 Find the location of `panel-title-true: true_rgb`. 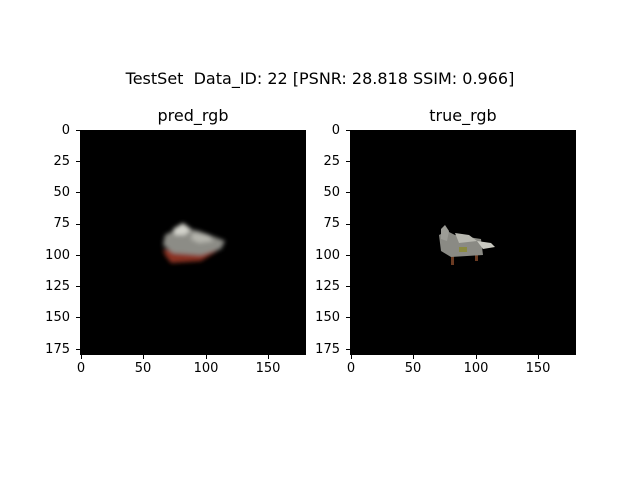

panel-title-true: true_rgb is located at coordinates (463, 115).